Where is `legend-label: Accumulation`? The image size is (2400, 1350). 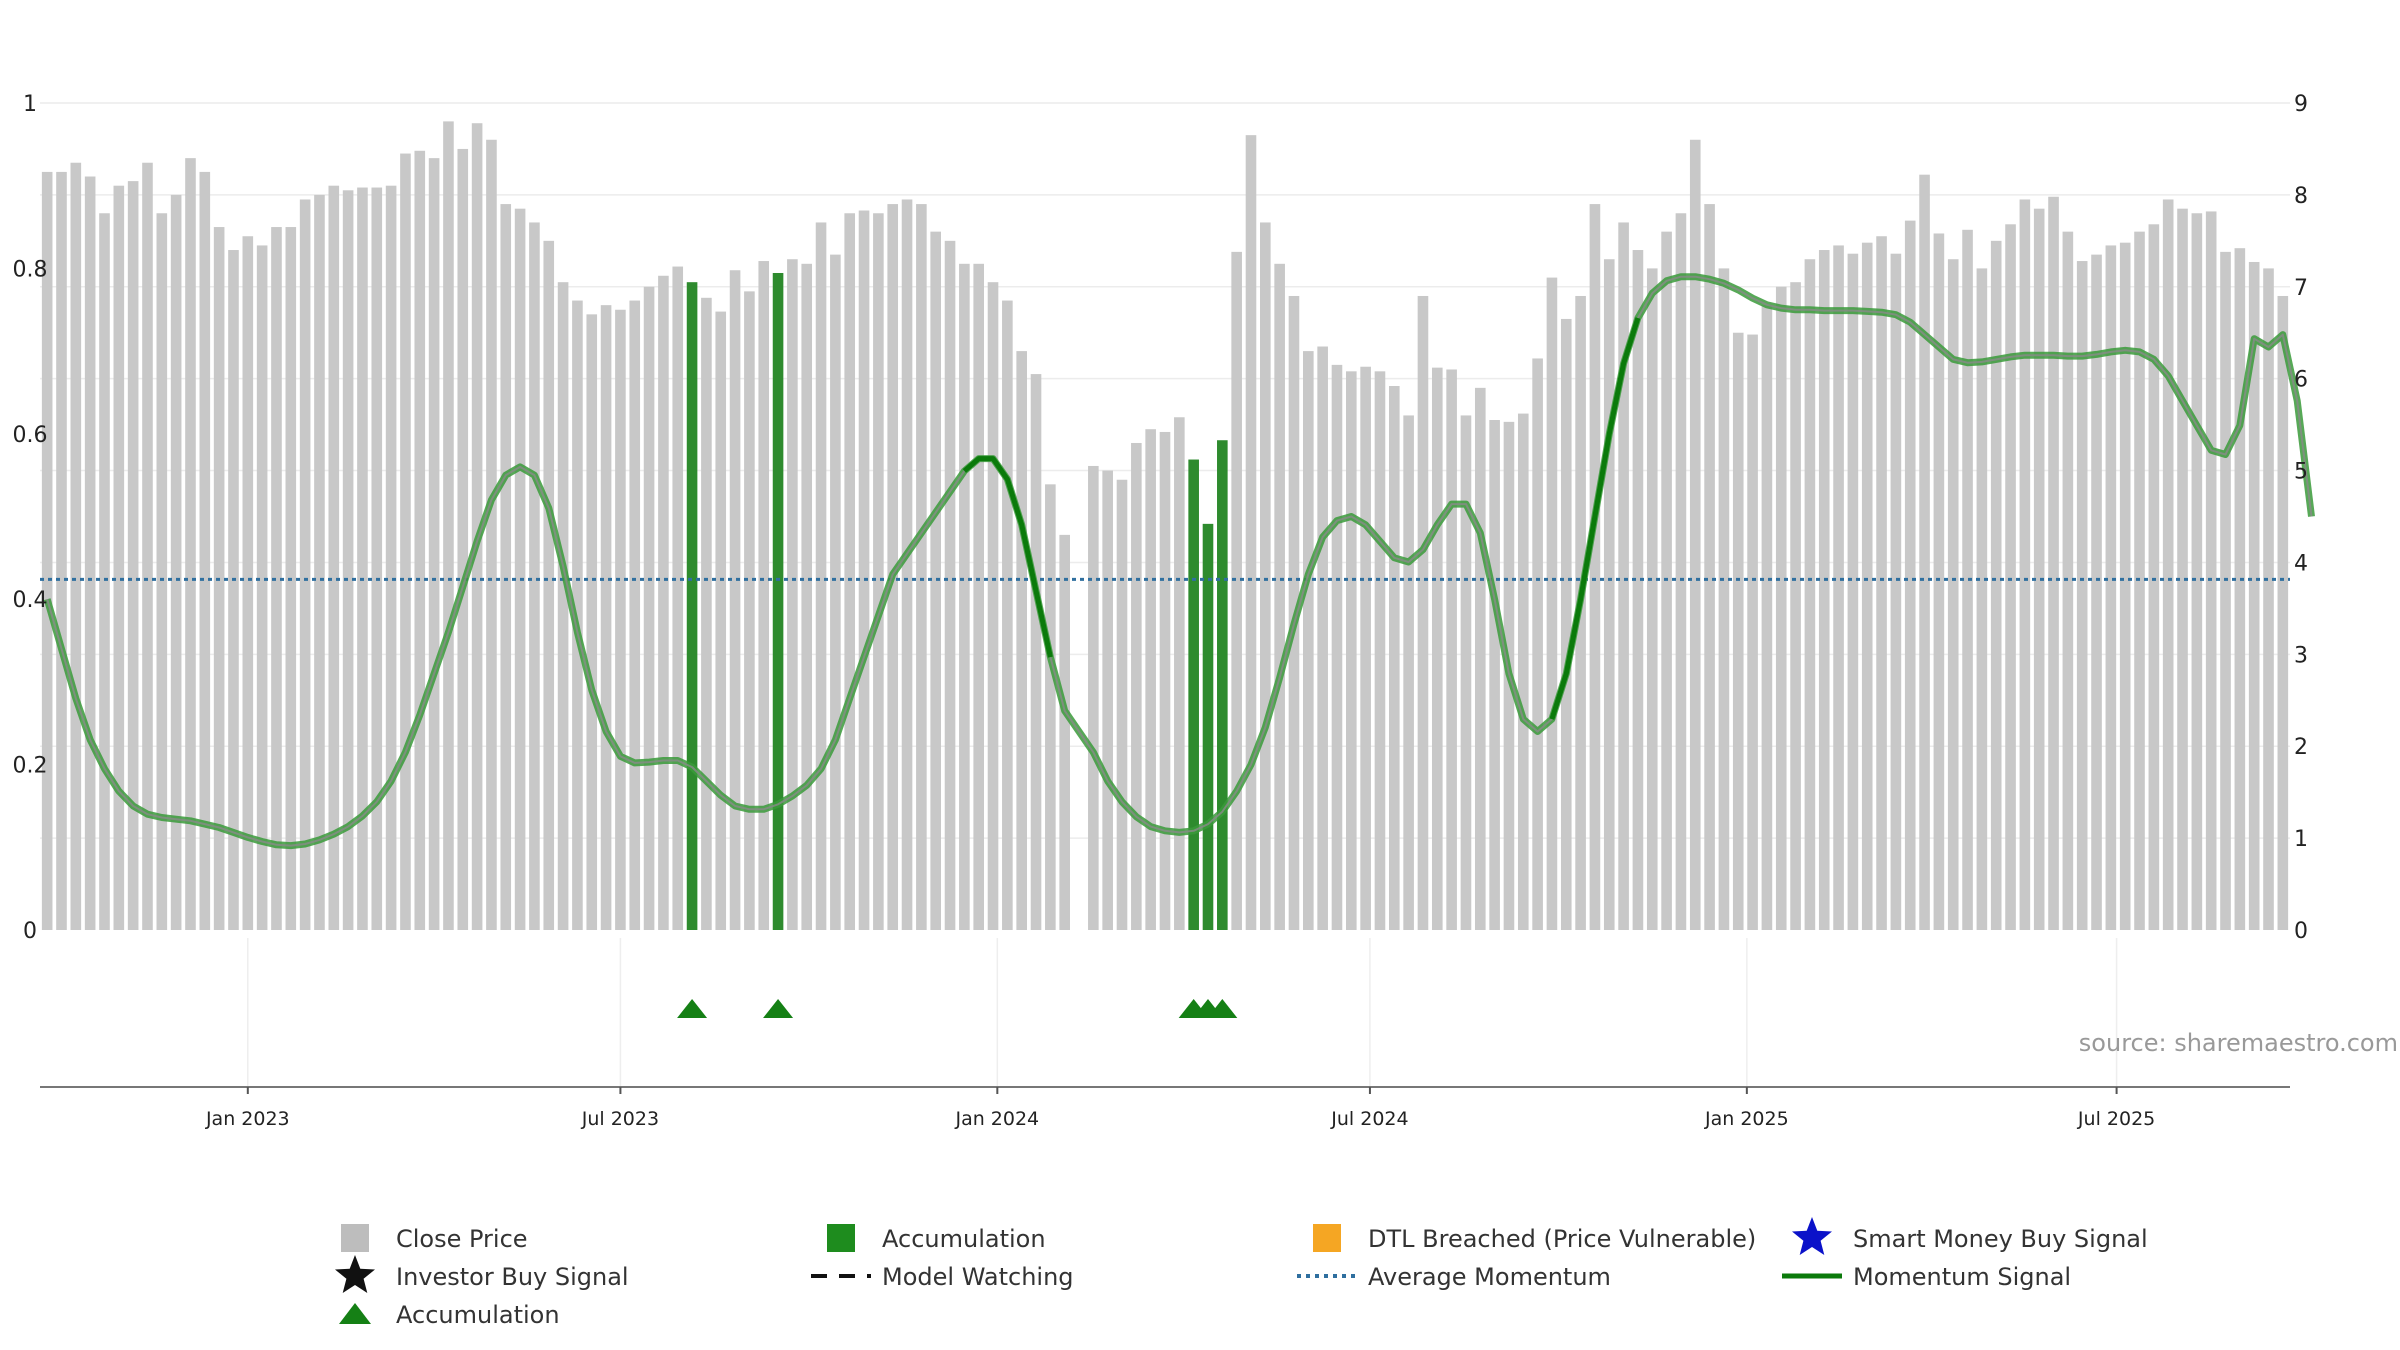 legend-label: Accumulation is located at coordinates (478, 1315).